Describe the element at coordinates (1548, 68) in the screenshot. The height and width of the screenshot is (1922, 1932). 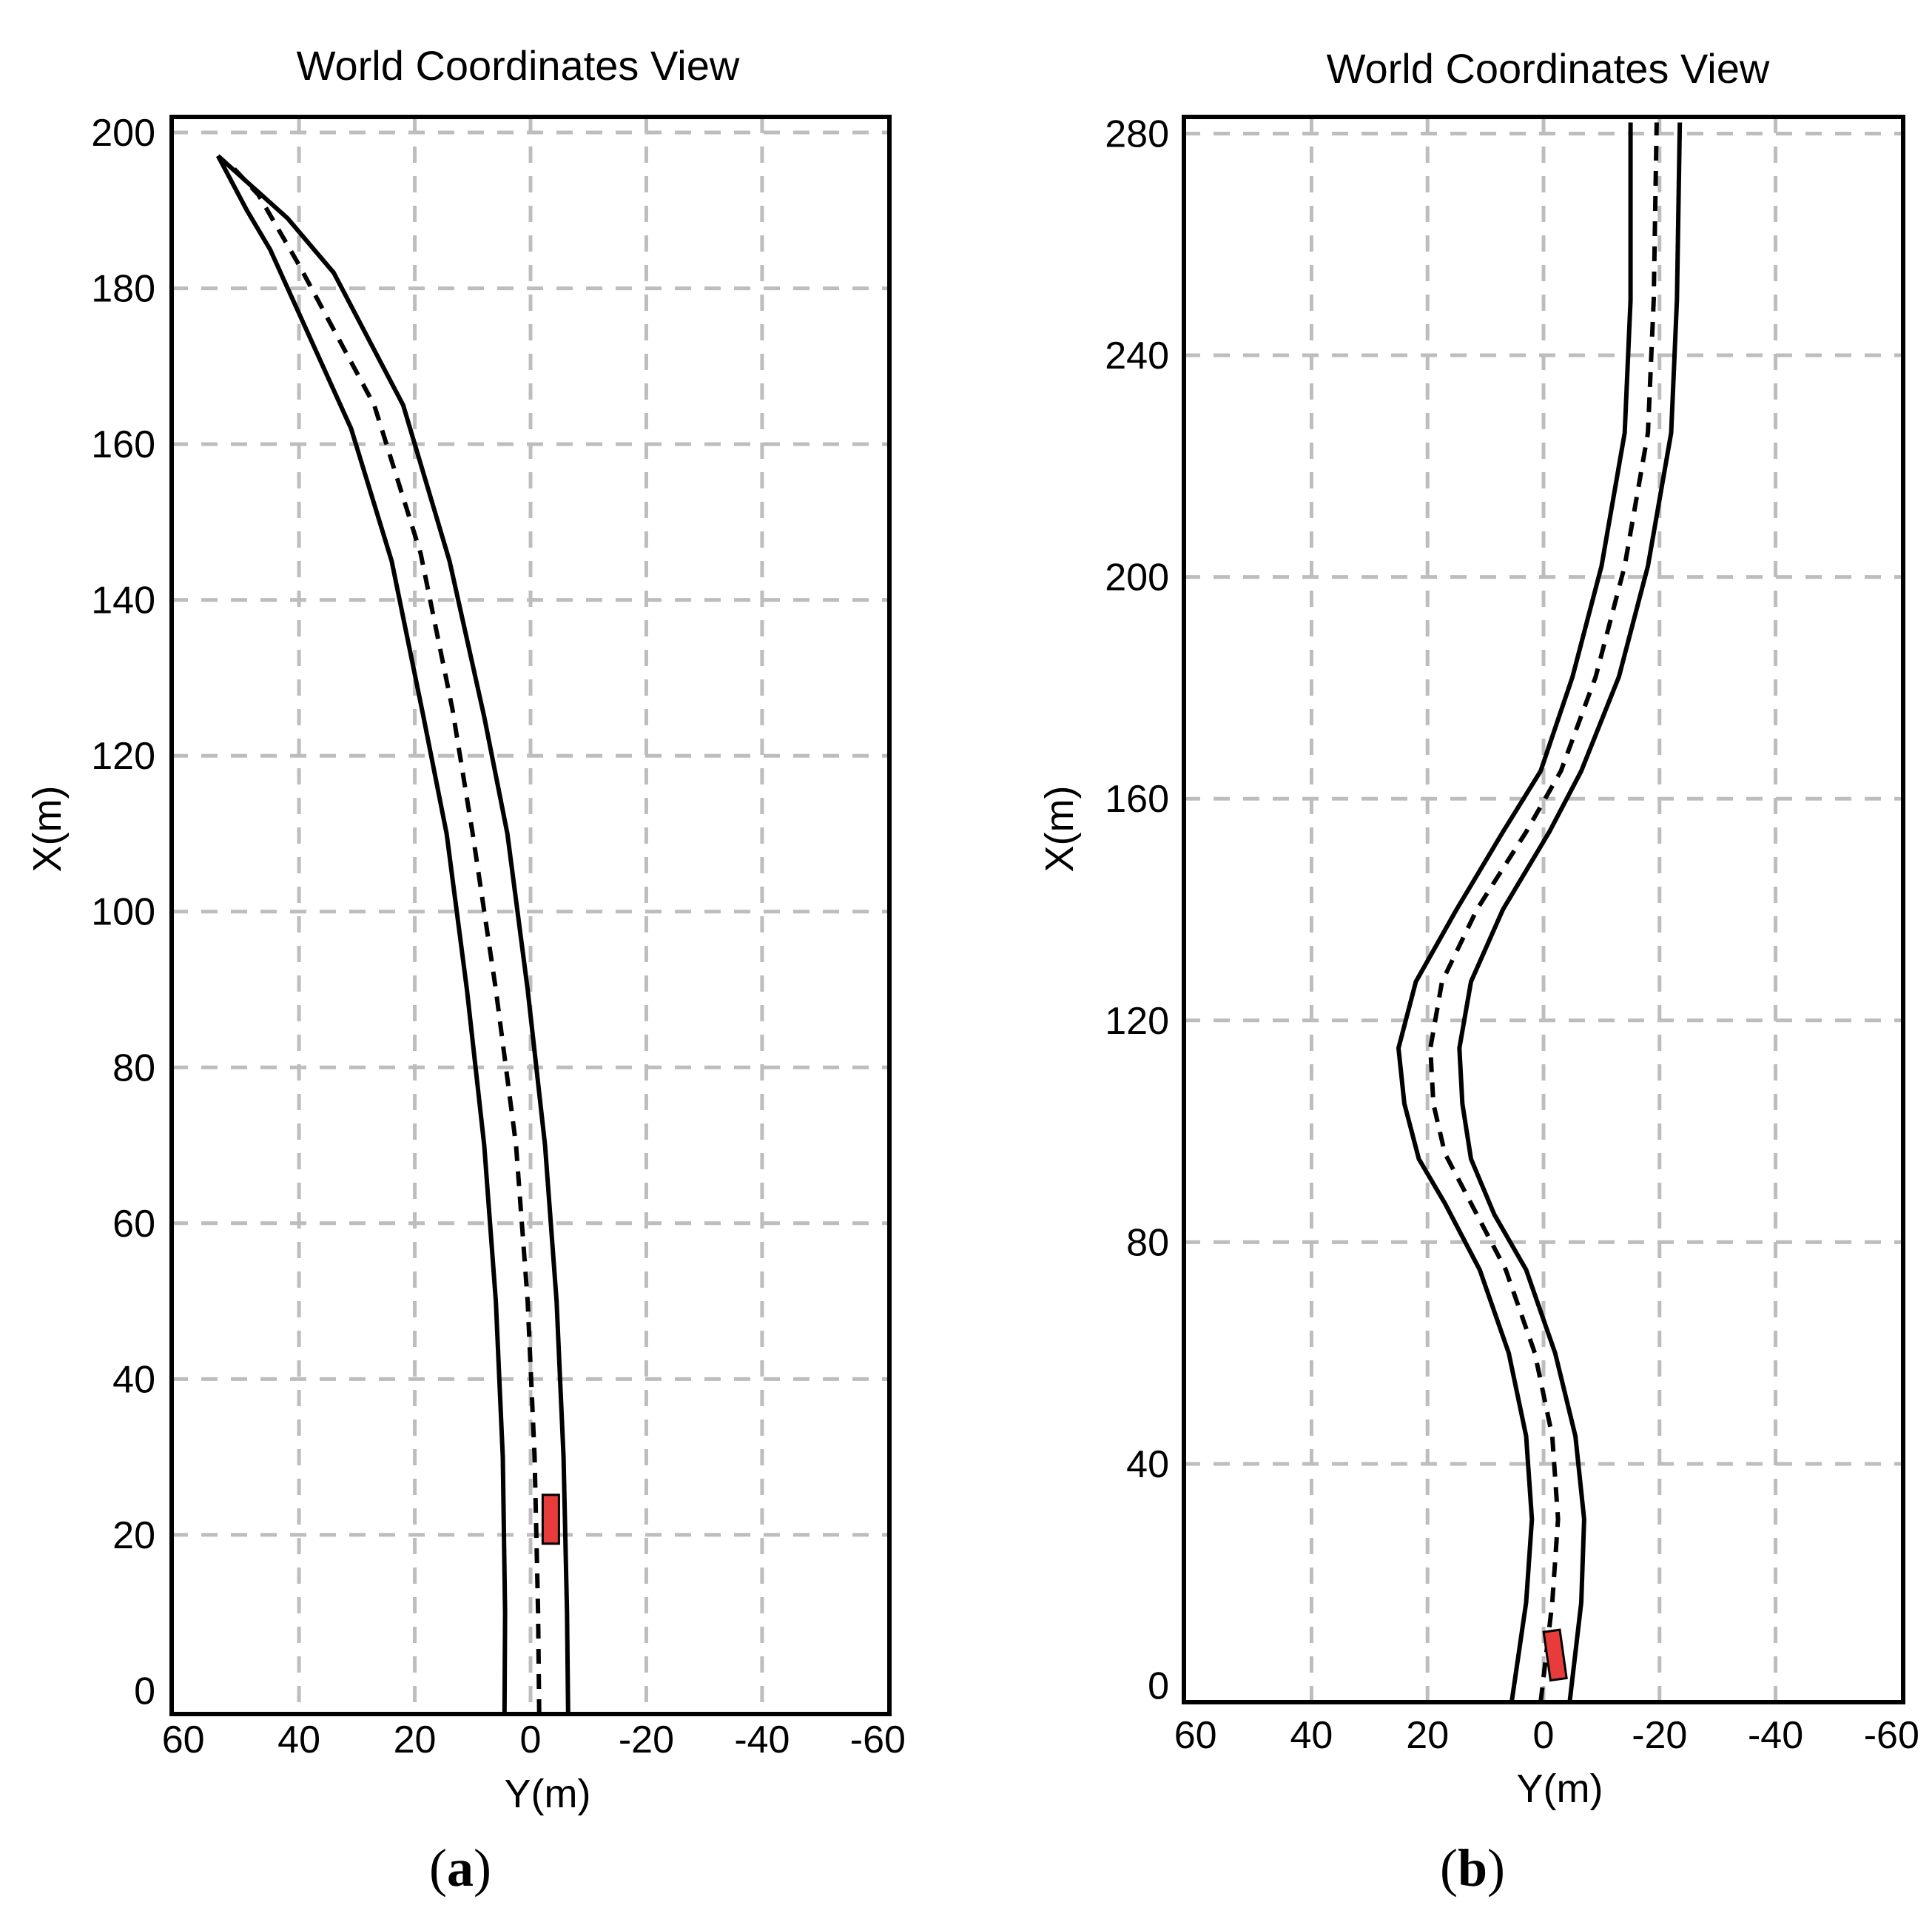
I see `panel-b-title: World Coordinates View` at that location.